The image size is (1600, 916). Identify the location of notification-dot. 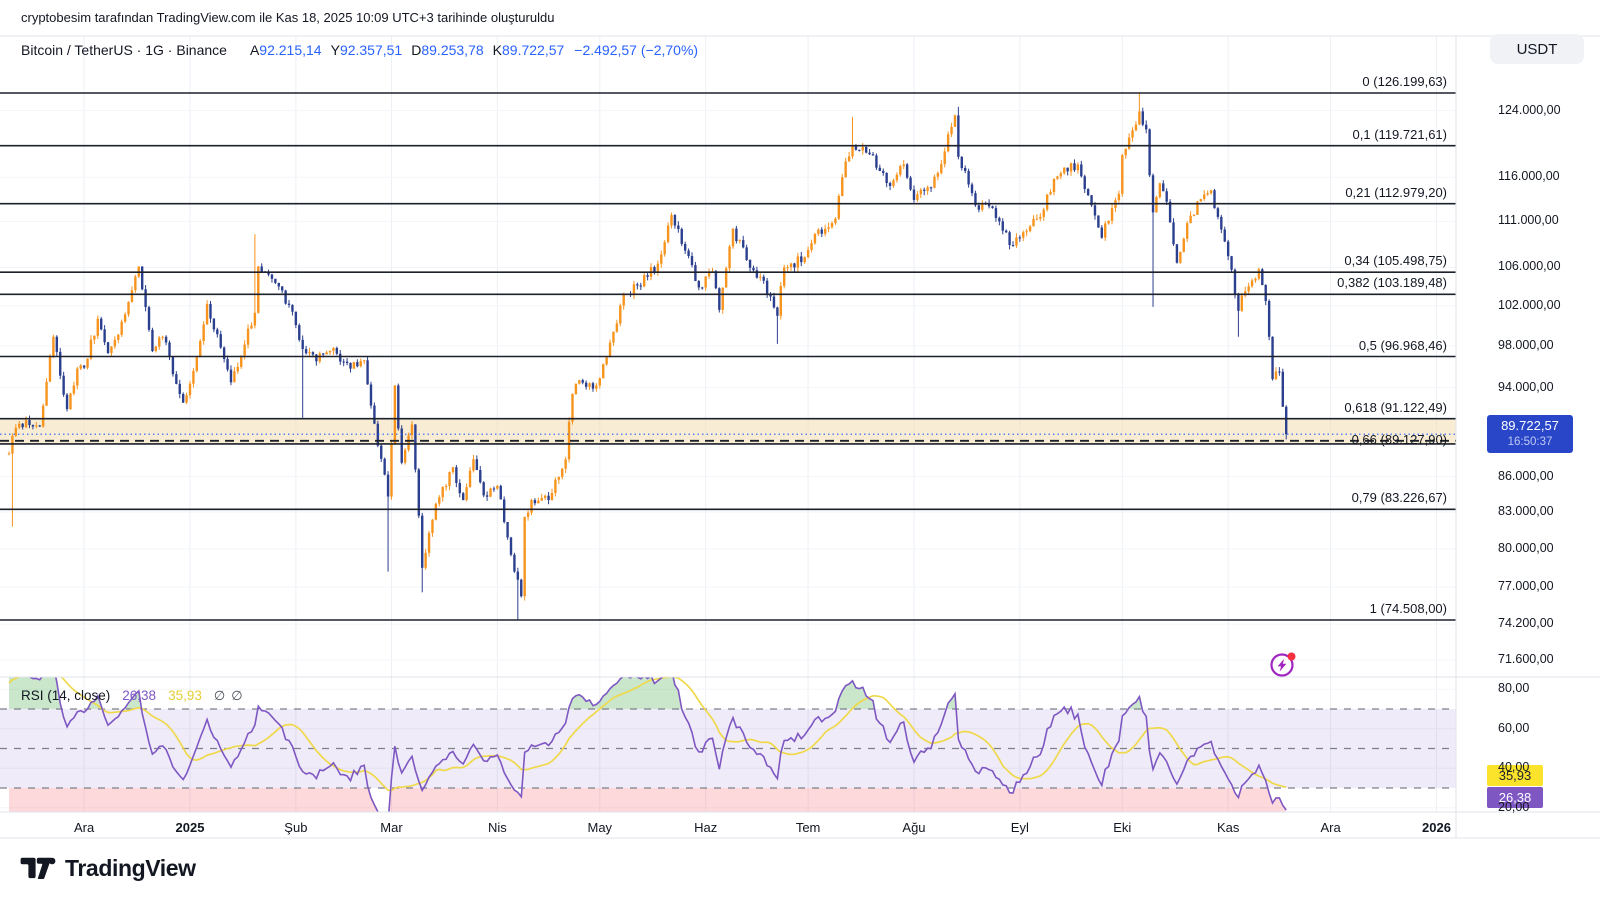
(1291, 656).